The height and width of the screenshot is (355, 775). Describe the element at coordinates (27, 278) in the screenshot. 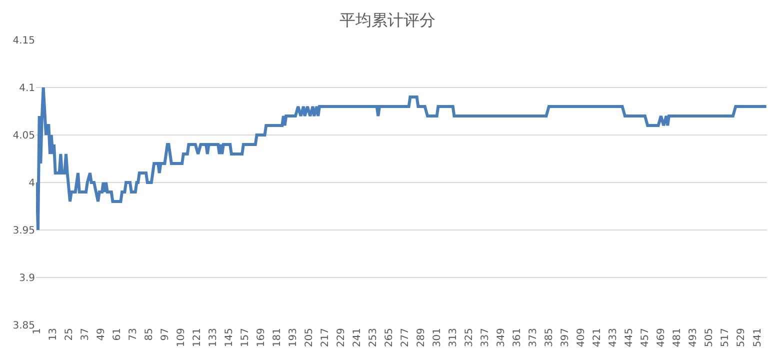

I see `y-tick-label: 3.9` at that location.